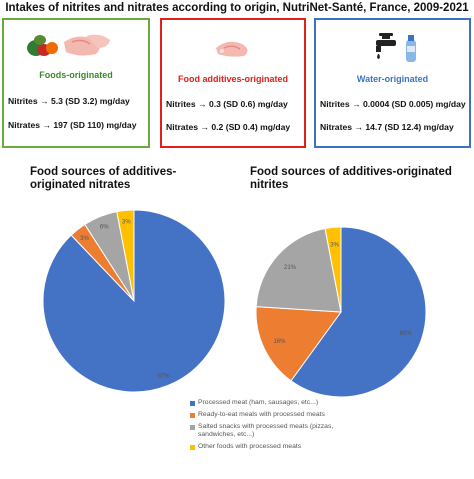  I want to click on foods-originated-label: Foods-originated, so click(76, 75).